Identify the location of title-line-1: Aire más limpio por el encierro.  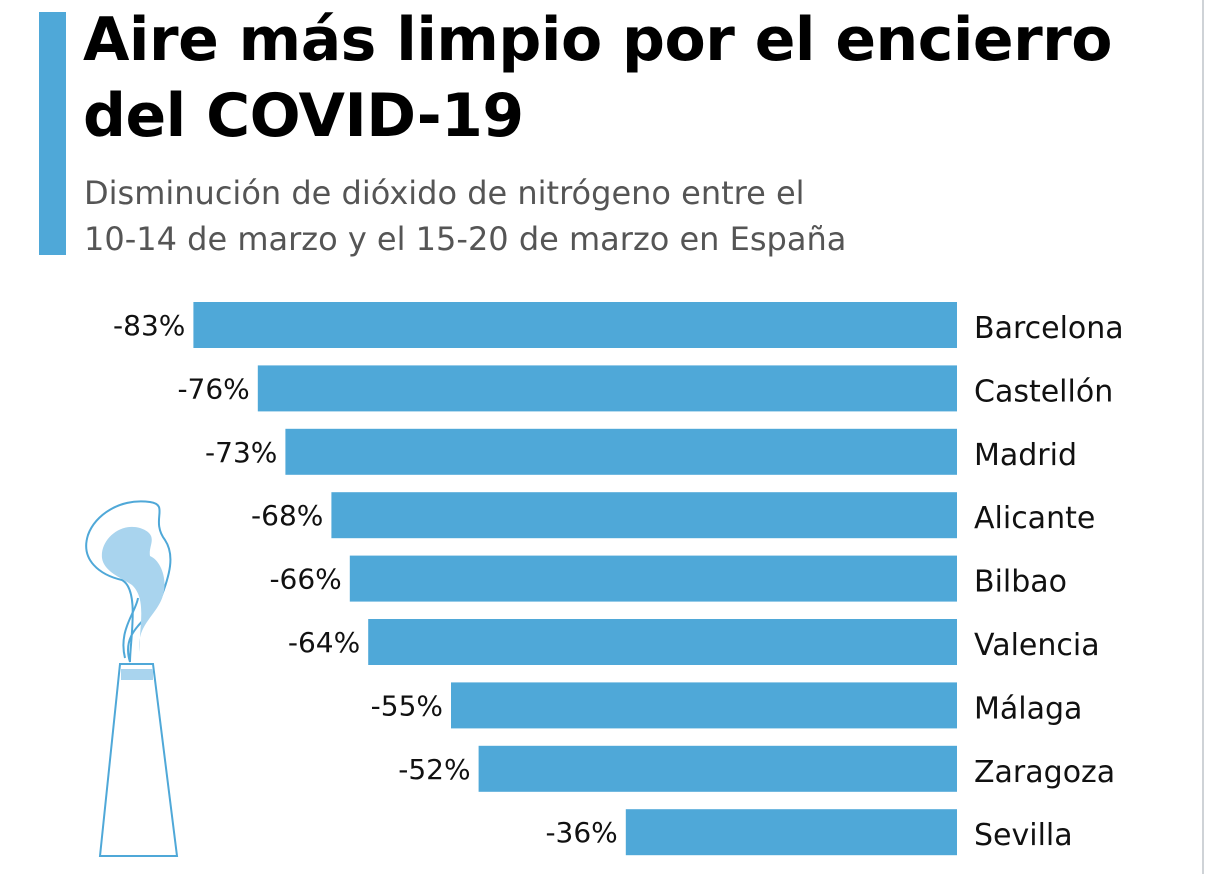
(598, 40).